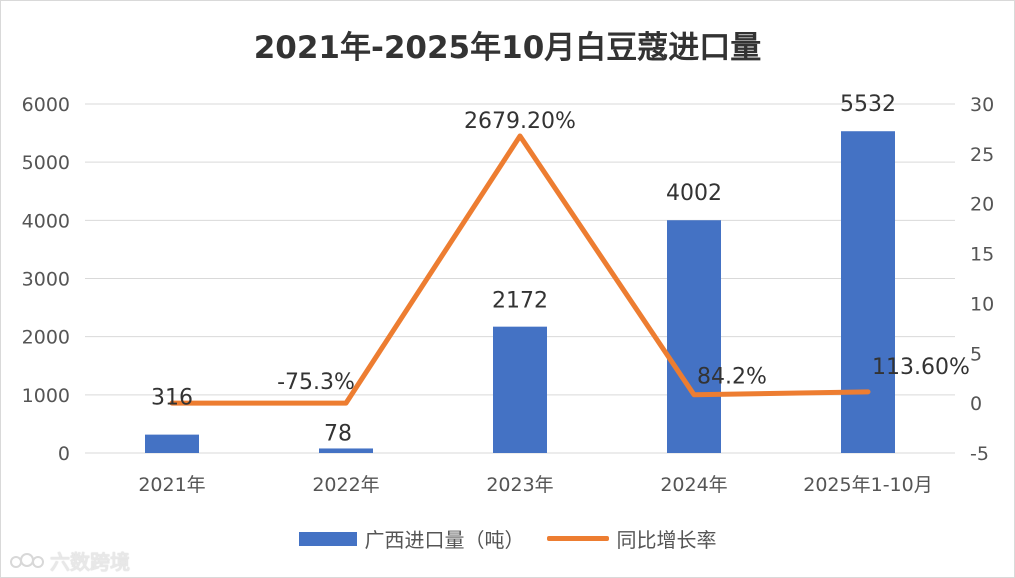 The width and height of the screenshot is (1015, 578). I want to click on watermark-text: 六数跨境, so click(90, 562).